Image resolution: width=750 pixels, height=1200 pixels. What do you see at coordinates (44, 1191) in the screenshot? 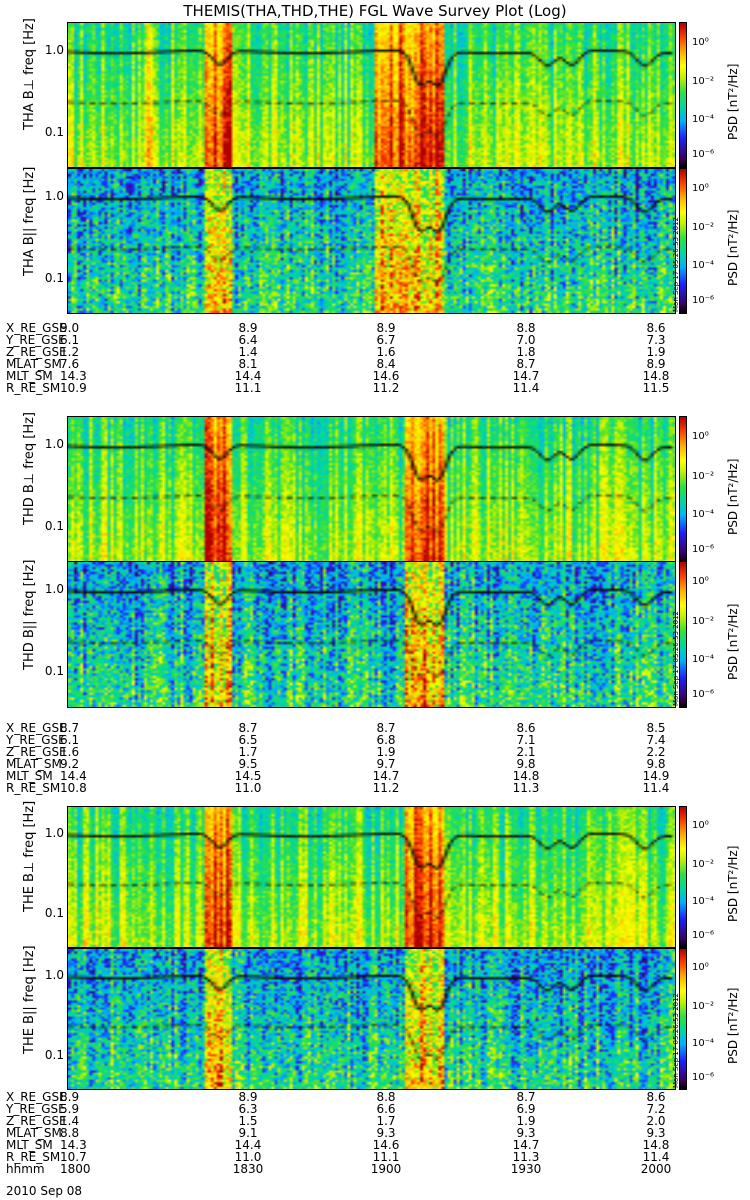
I see `date-label: 2010 Sep 08` at bounding box center [44, 1191].